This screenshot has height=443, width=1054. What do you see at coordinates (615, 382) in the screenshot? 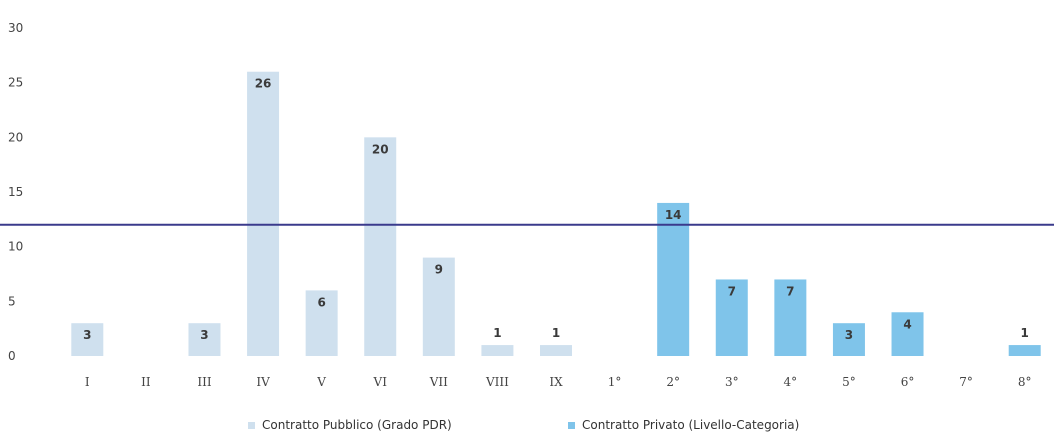
I see `x-tick-label: 1°` at bounding box center [615, 382].